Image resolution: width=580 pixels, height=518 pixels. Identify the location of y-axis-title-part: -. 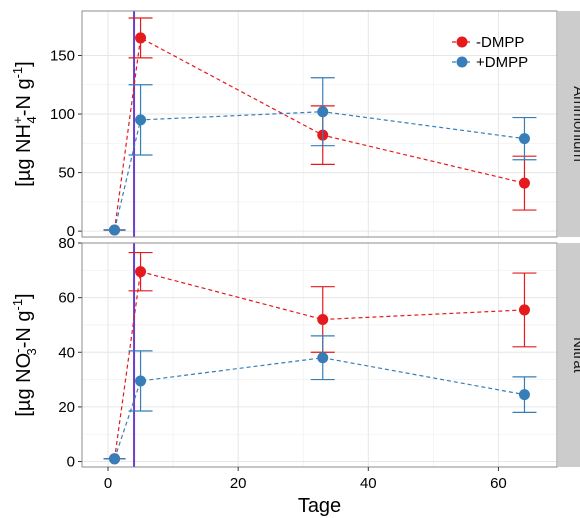
(17, 351).